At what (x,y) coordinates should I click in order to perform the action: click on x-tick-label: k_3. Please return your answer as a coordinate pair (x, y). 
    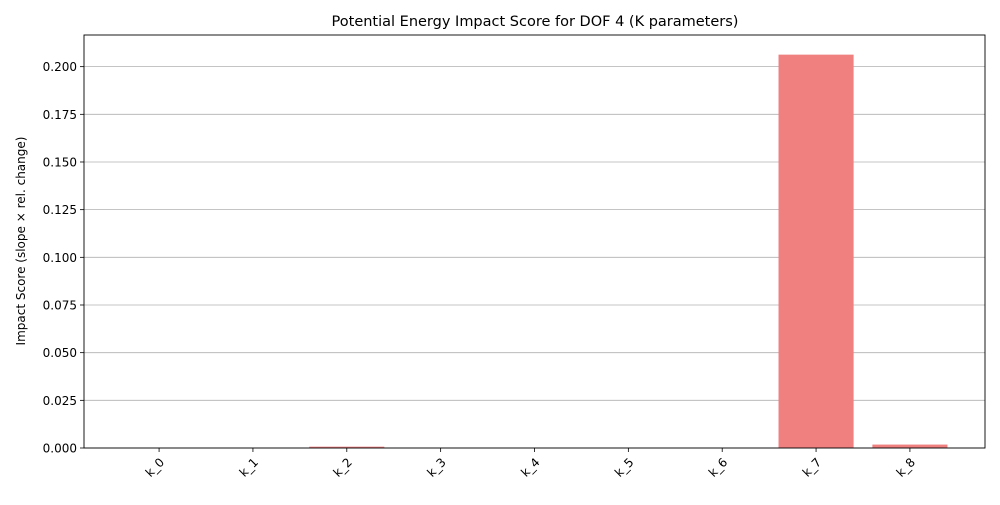
    Looking at the image, I should click on (436, 467).